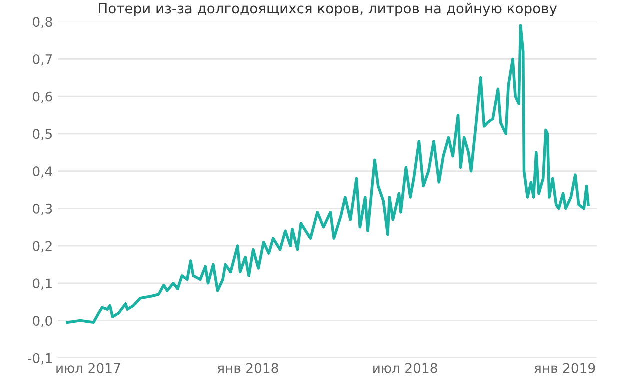 The height and width of the screenshot is (377, 624). What do you see at coordinates (248, 368) in the screenshot?
I see `x-tick-label: янв 2018` at bounding box center [248, 368].